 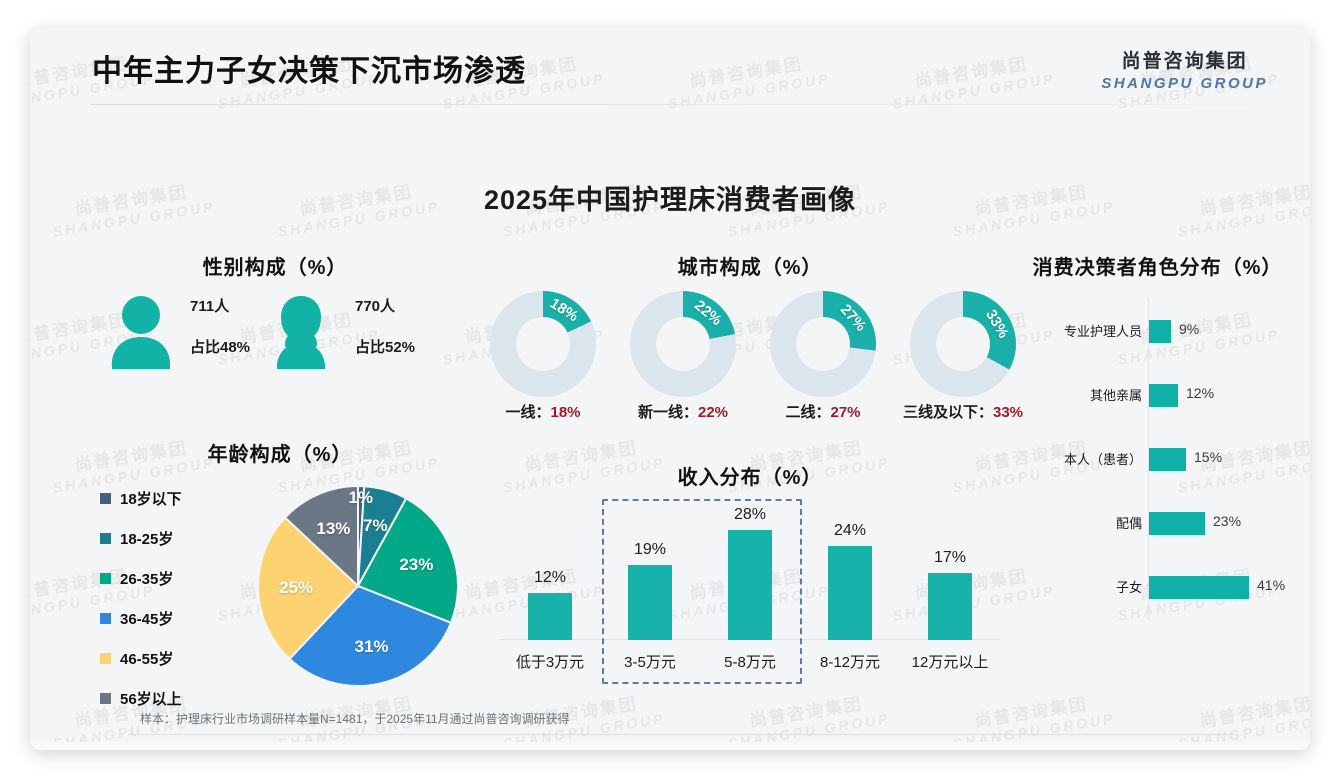 I want to click on income-category-label: 5-8万元, so click(x=750, y=662).